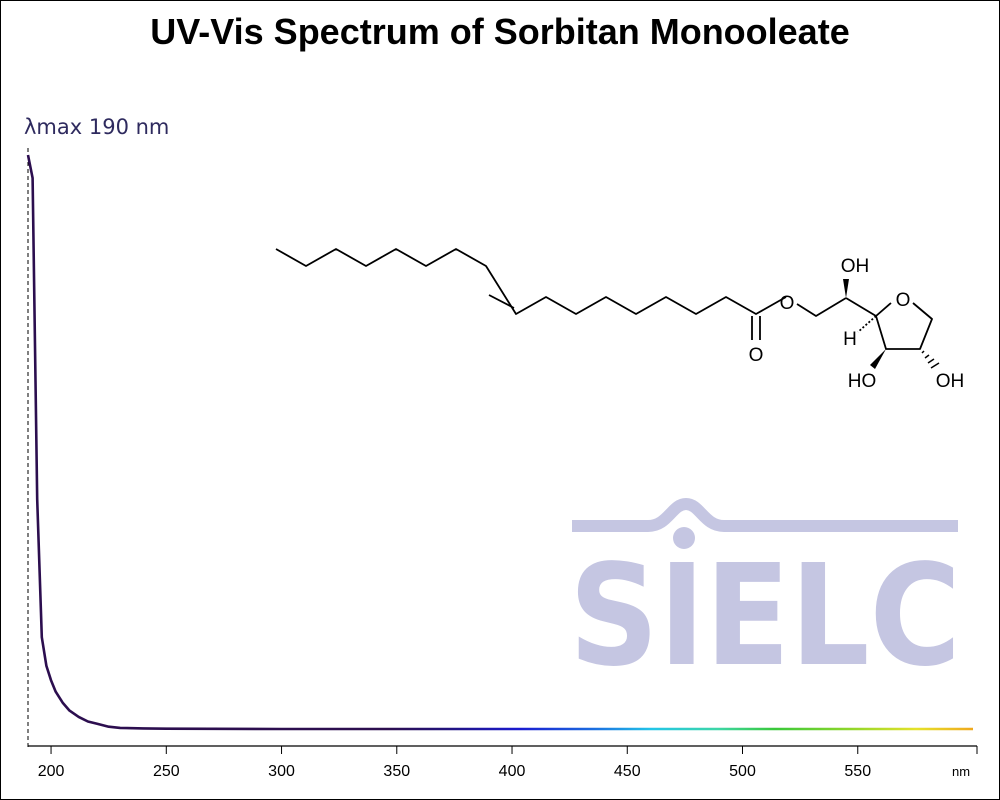  What do you see at coordinates (166, 771) in the screenshot?
I see `x-tick-label: 250` at bounding box center [166, 771].